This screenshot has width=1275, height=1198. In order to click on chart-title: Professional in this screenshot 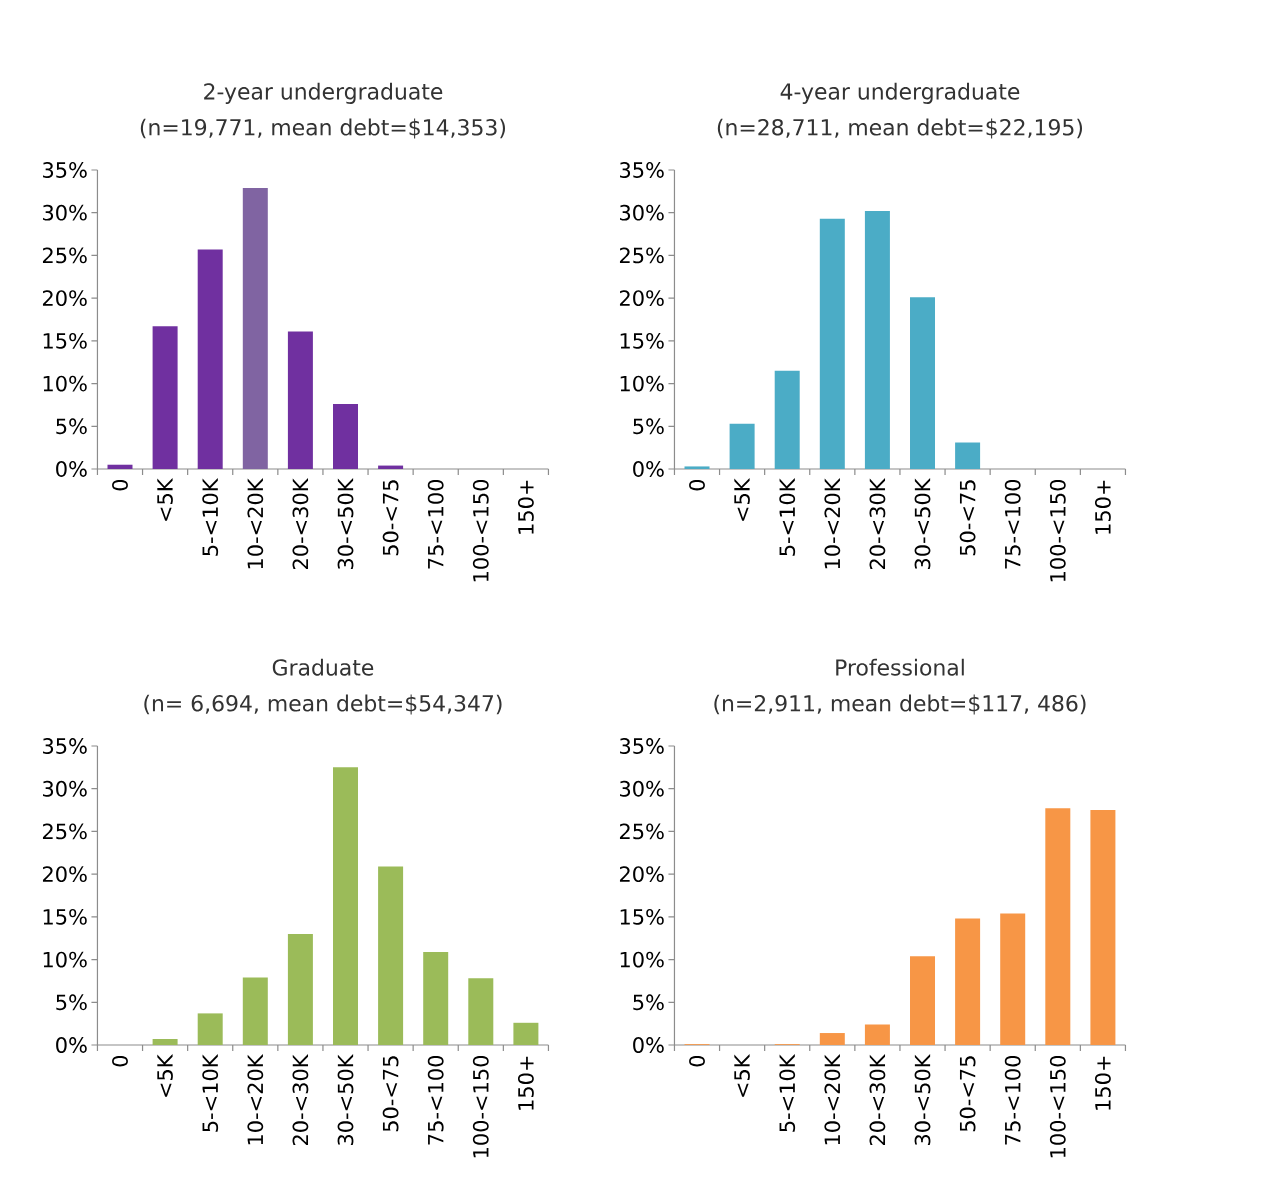, I will do `click(900, 667)`.